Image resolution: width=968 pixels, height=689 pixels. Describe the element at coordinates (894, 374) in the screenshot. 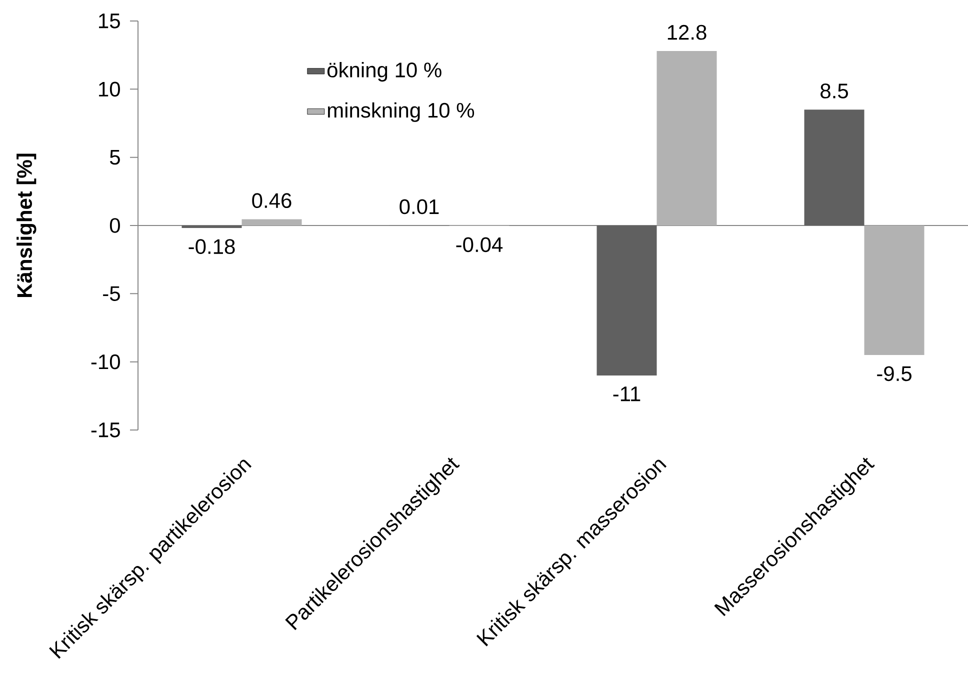

I see `data-label: -9.5` at that location.